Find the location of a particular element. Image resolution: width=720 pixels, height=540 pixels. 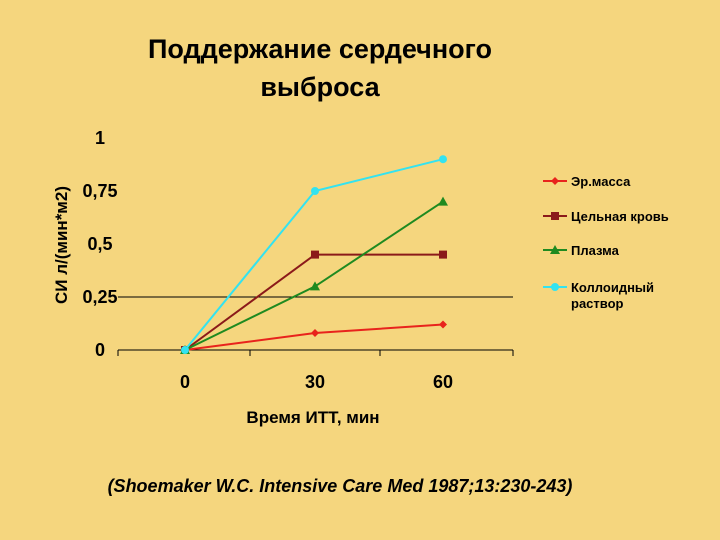

legend-item: Плазма is located at coordinates (581, 250).